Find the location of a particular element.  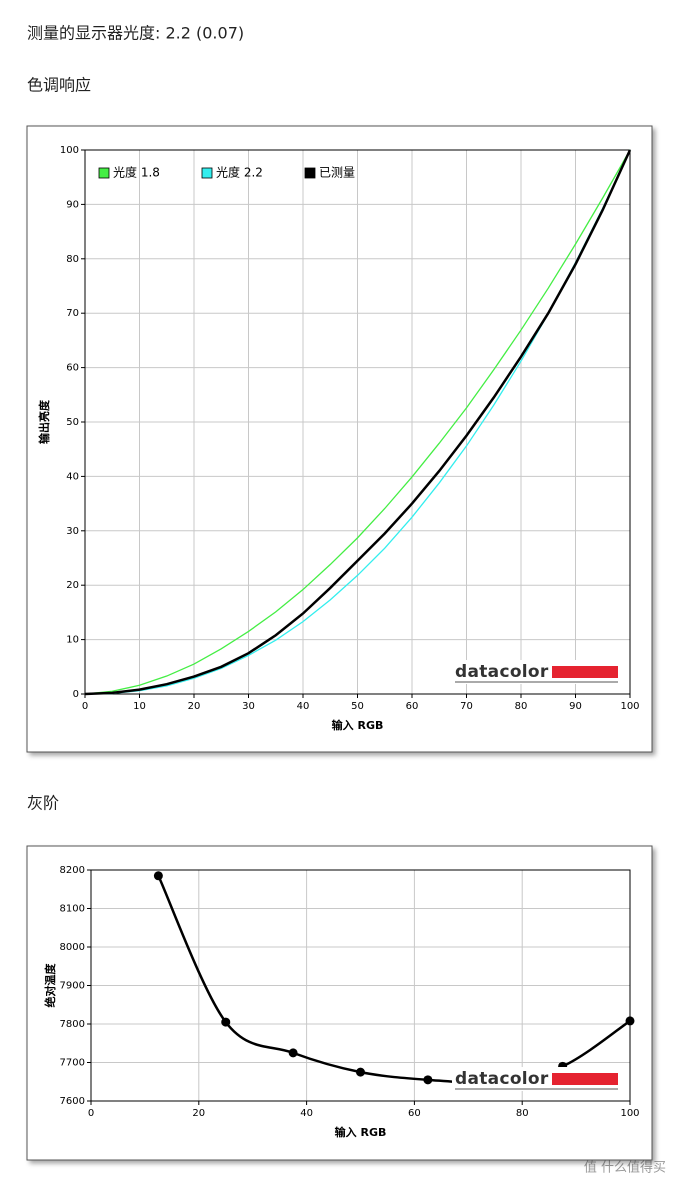

watermark: 值 什么值得买 is located at coordinates (625, 1168).